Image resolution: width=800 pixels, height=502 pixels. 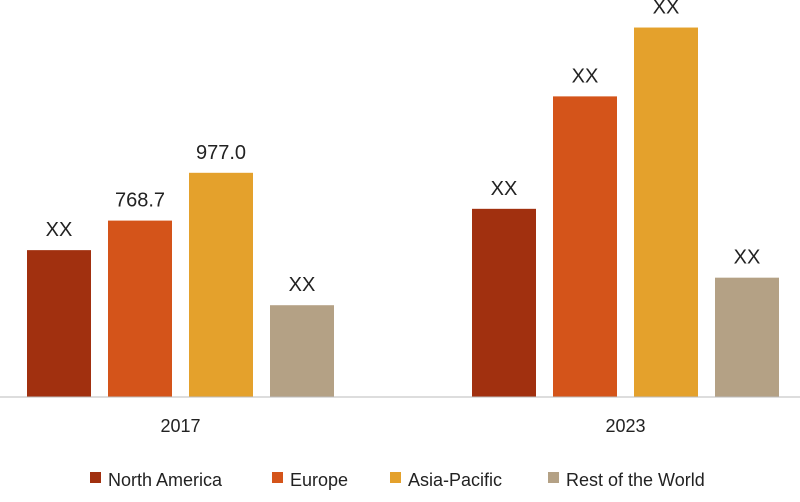 What do you see at coordinates (140, 201) in the screenshot?
I see `value-label-europe-2017: 768.7` at bounding box center [140, 201].